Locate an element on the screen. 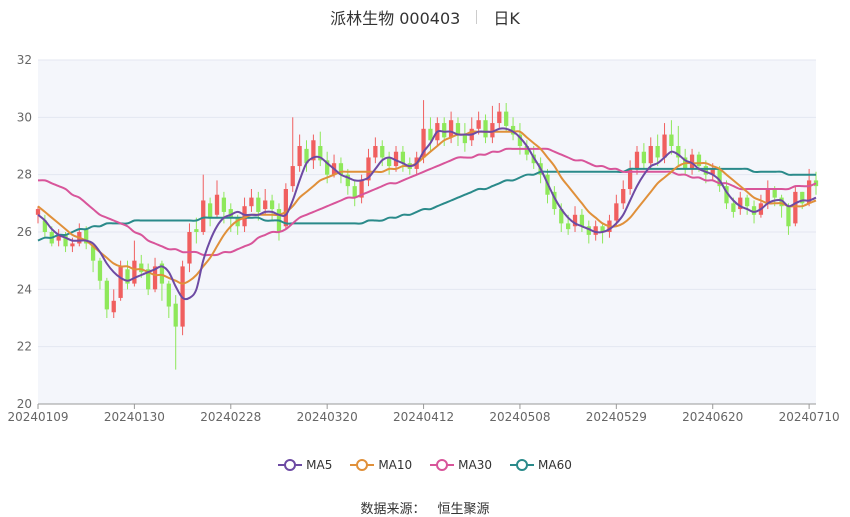  legend-label-ma5: MA5 is located at coordinates (319, 465).